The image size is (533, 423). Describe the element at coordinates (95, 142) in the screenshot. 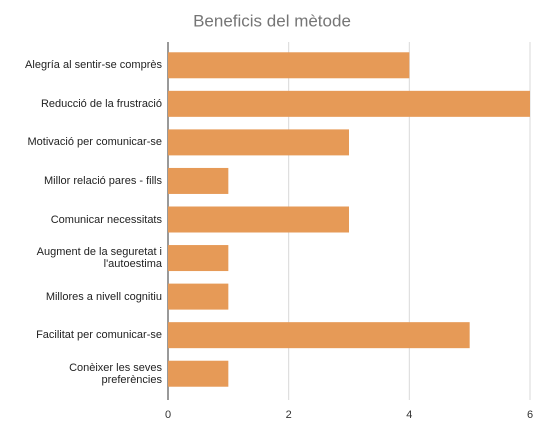

I see `y-tick-label: Motivació per comunicar-se` at that location.